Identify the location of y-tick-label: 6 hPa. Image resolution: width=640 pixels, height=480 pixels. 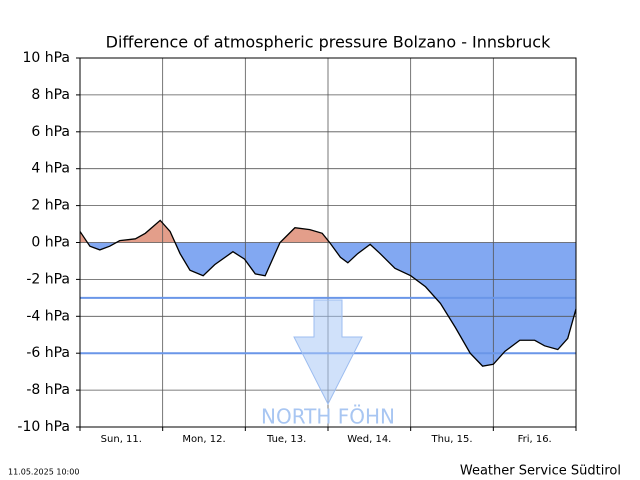
(50, 132).